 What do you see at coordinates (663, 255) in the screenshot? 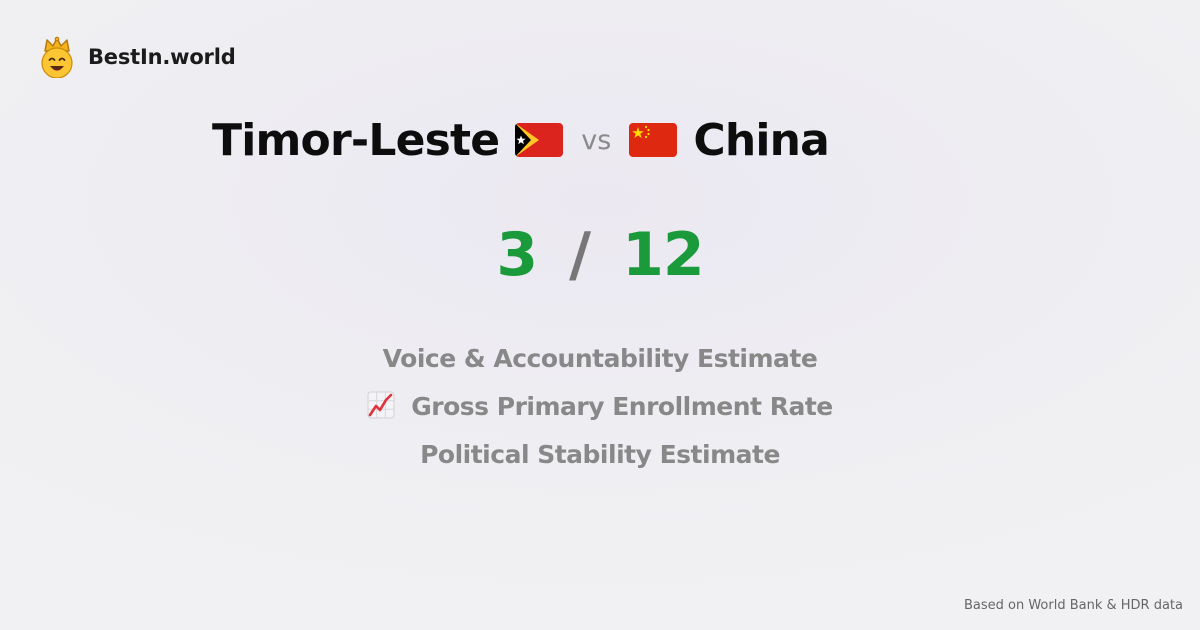
I see `country-b-score: 12` at bounding box center [663, 255].